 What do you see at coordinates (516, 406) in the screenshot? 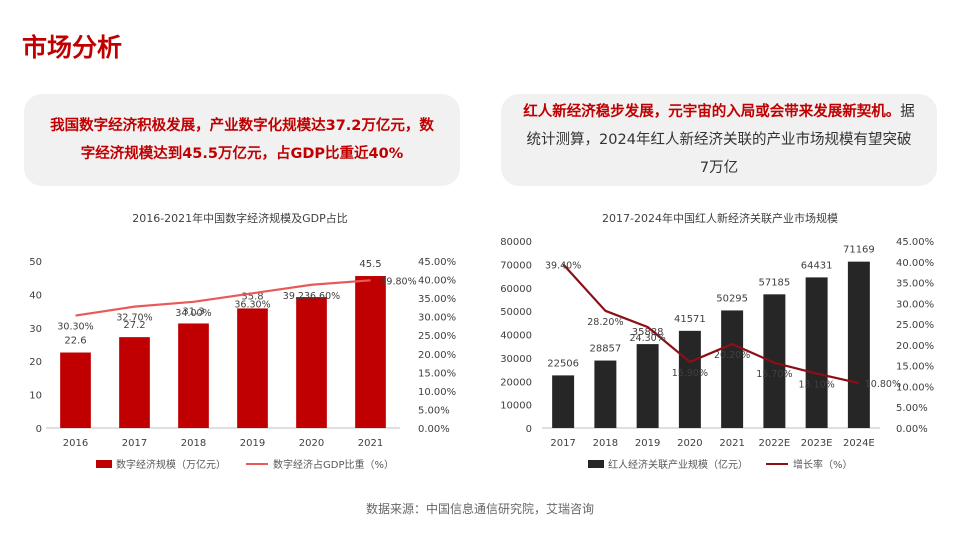
I see `y-axis-tick-label: 10000` at bounding box center [516, 406].